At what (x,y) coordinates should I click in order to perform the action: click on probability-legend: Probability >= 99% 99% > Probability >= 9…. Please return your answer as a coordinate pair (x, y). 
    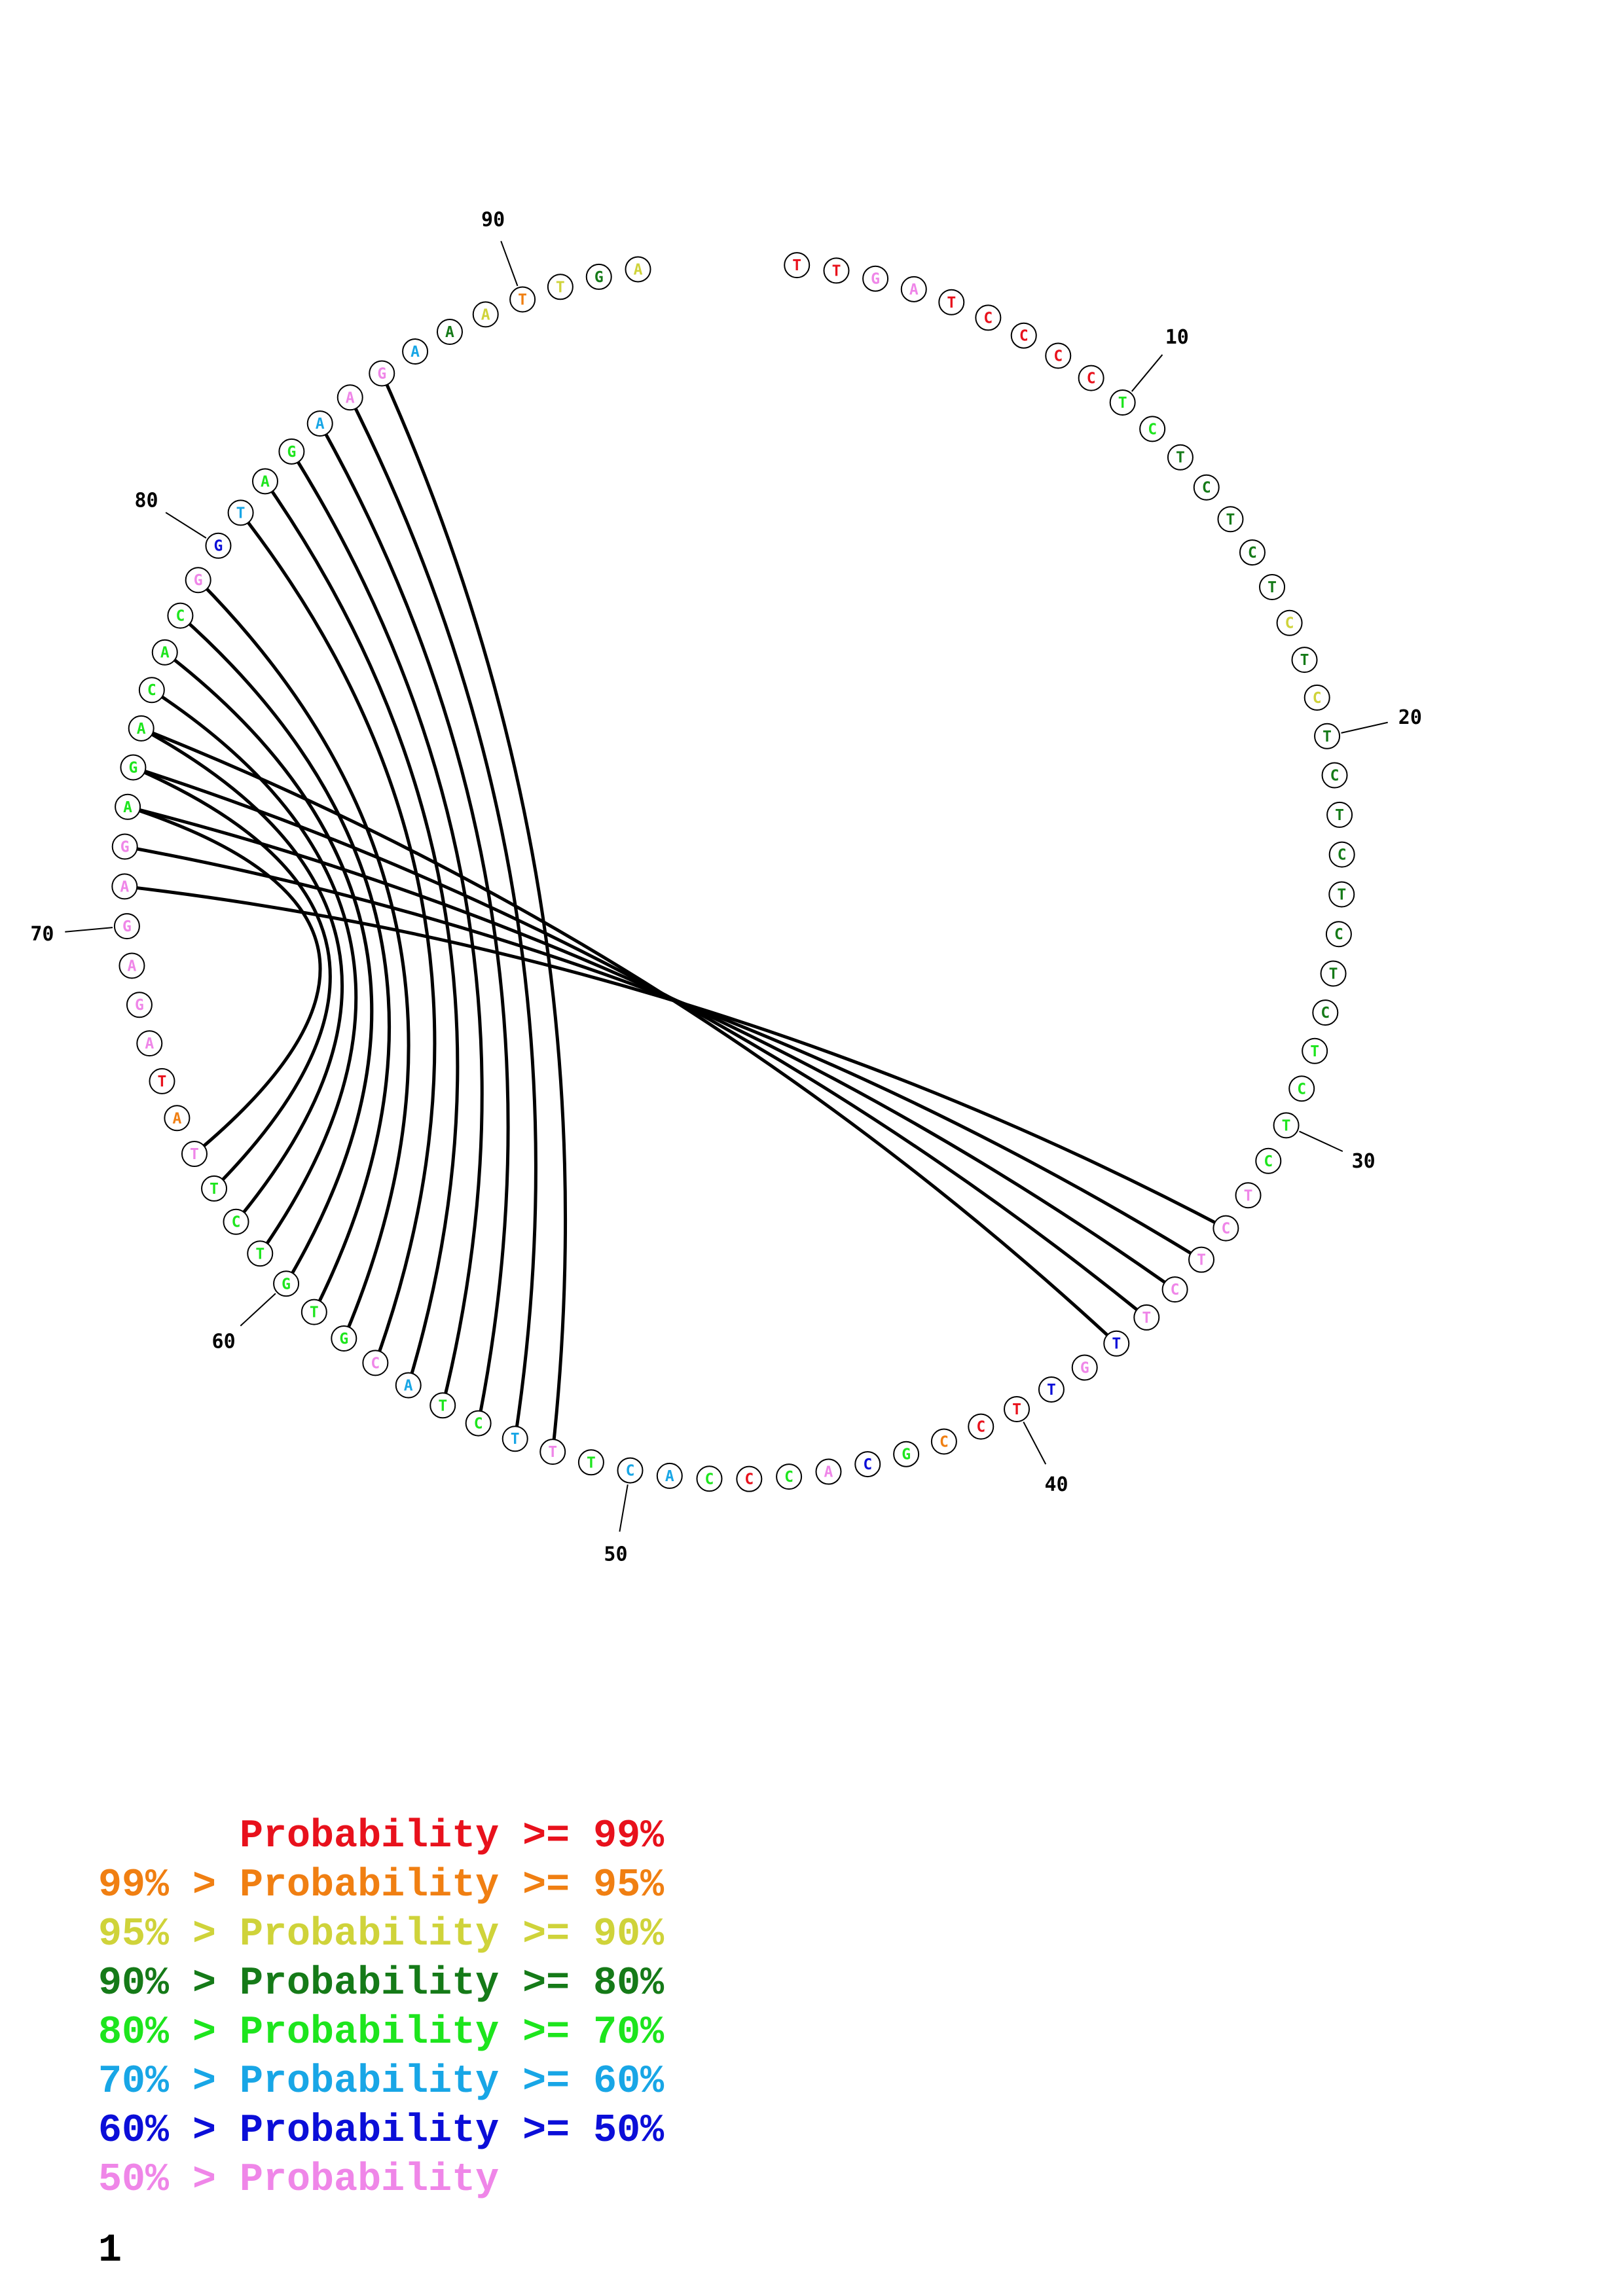
    Looking at the image, I should click on (381, 2010).